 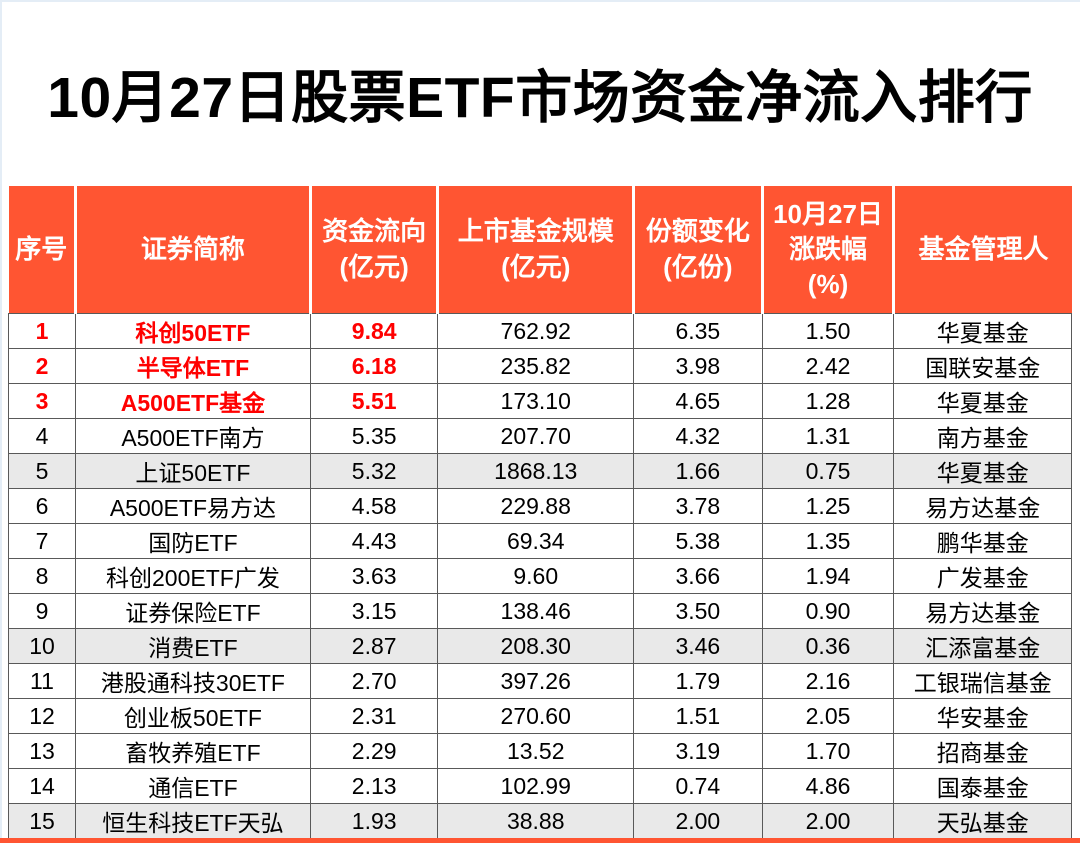 I want to click on cell-manager: 天弘基金, so click(x=982, y=821).